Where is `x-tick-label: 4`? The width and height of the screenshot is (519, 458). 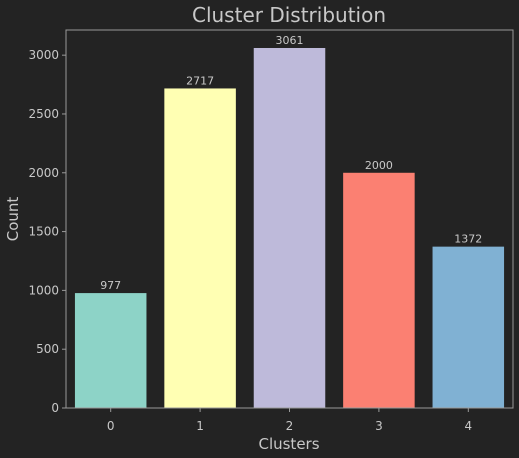 x-tick-label: 4 is located at coordinates (468, 426).